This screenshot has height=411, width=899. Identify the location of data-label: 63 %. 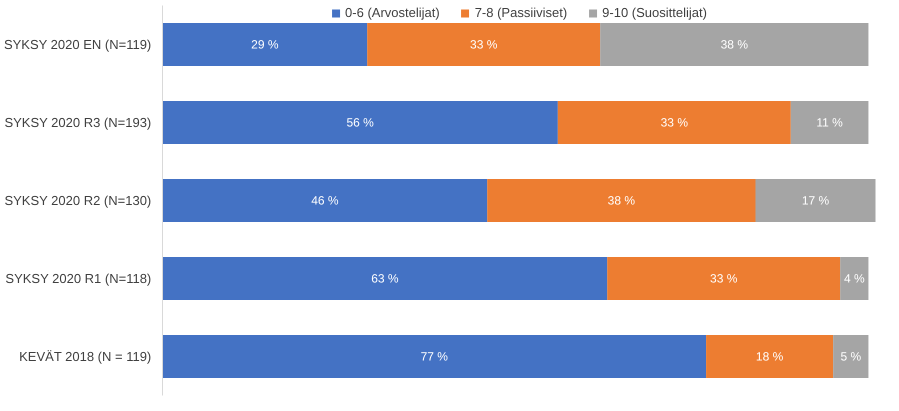
(385, 279).